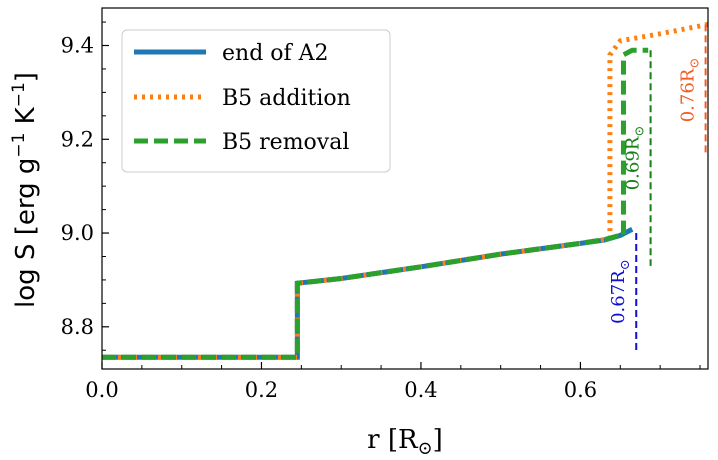 This screenshot has width=718, height=460. What do you see at coordinates (19, 94) in the screenshot?
I see `y-axis-title-sup2: −1` at bounding box center [19, 94].